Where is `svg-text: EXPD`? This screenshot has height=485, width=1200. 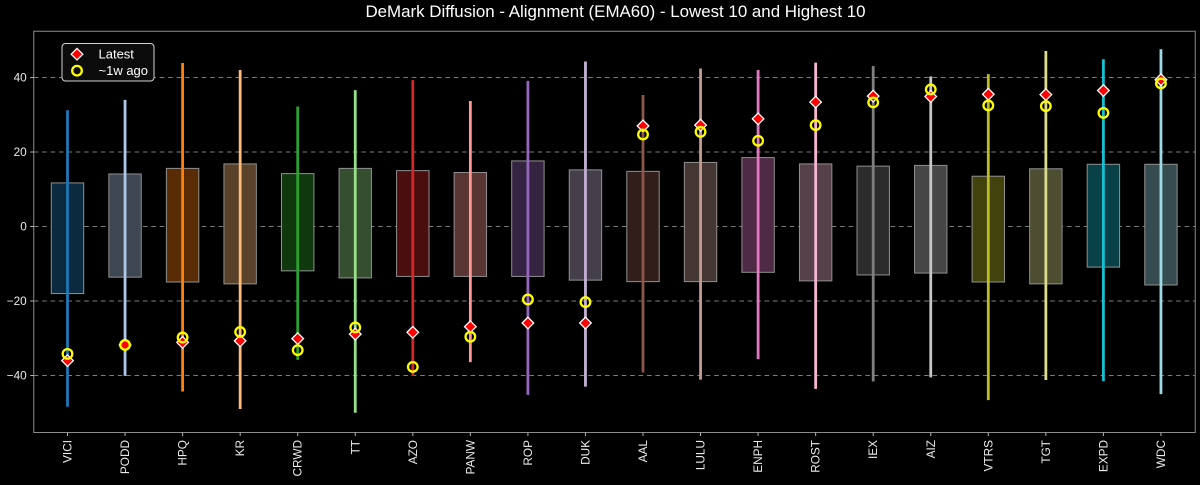
svg-text: EXPD is located at coordinates (1103, 456).